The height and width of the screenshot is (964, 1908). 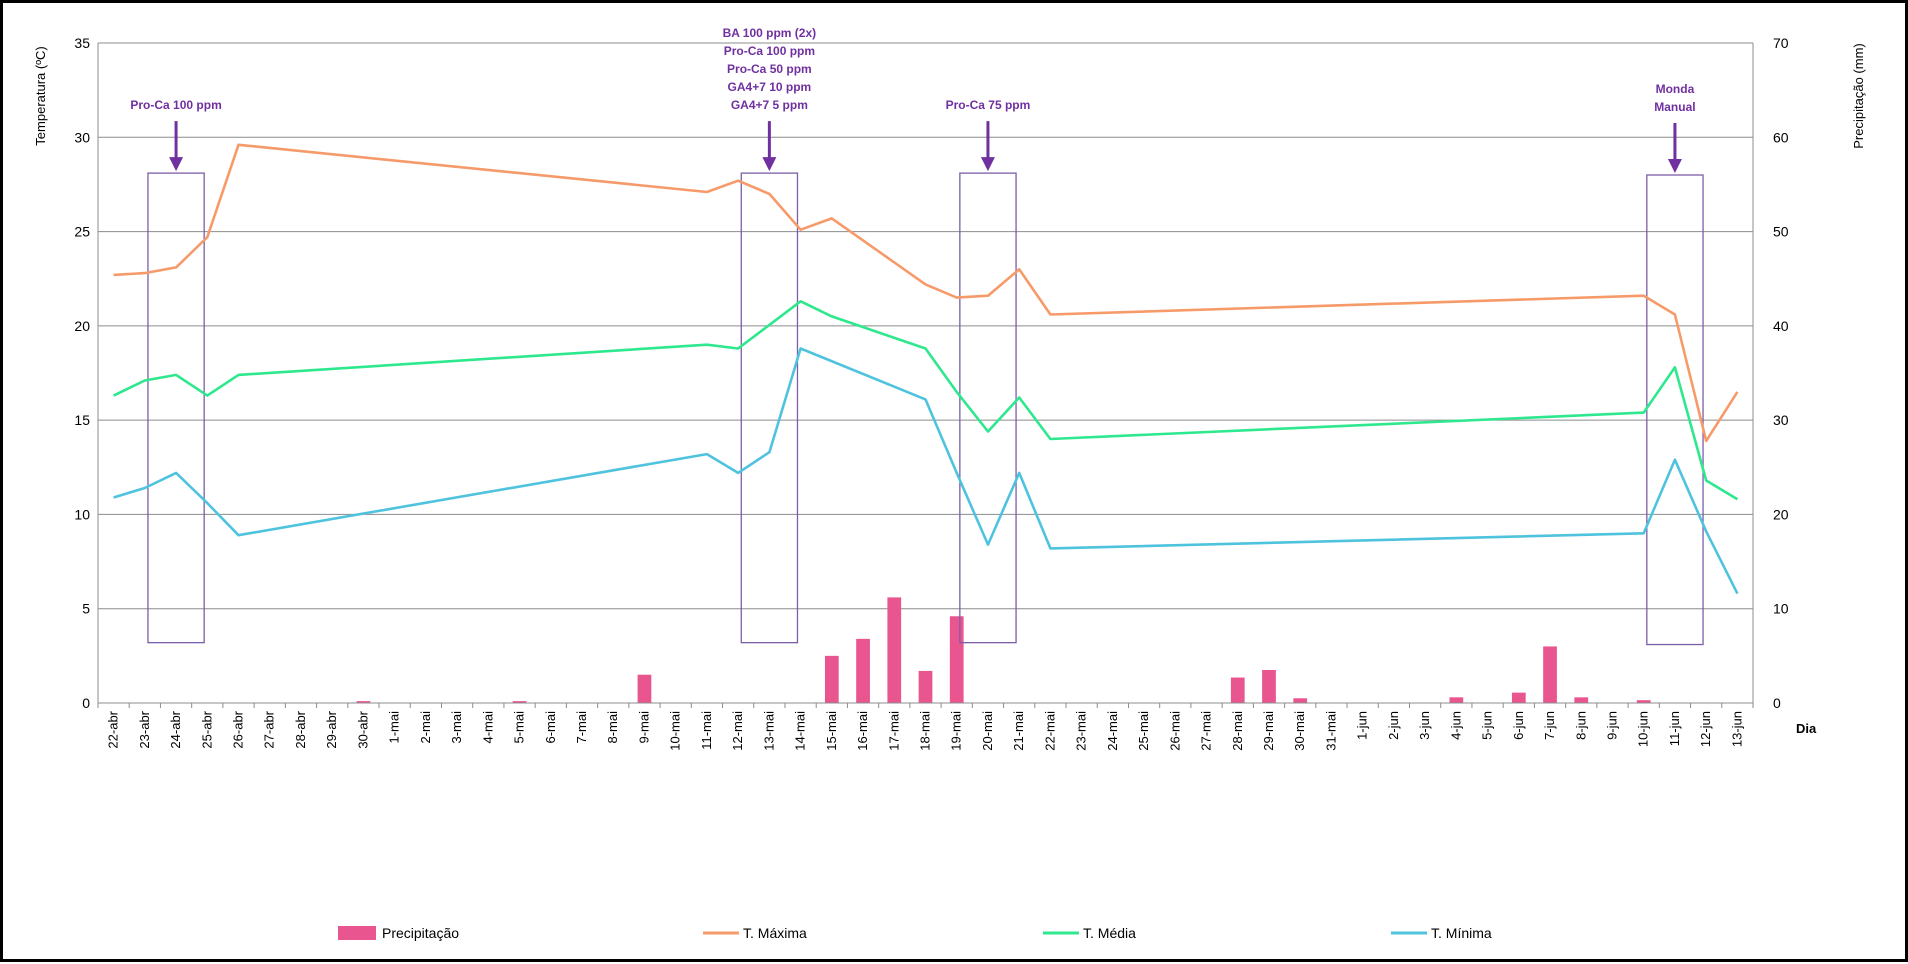 What do you see at coordinates (86, 609) in the screenshot?
I see `y-left-tick-label: 5` at bounding box center [86, 609].